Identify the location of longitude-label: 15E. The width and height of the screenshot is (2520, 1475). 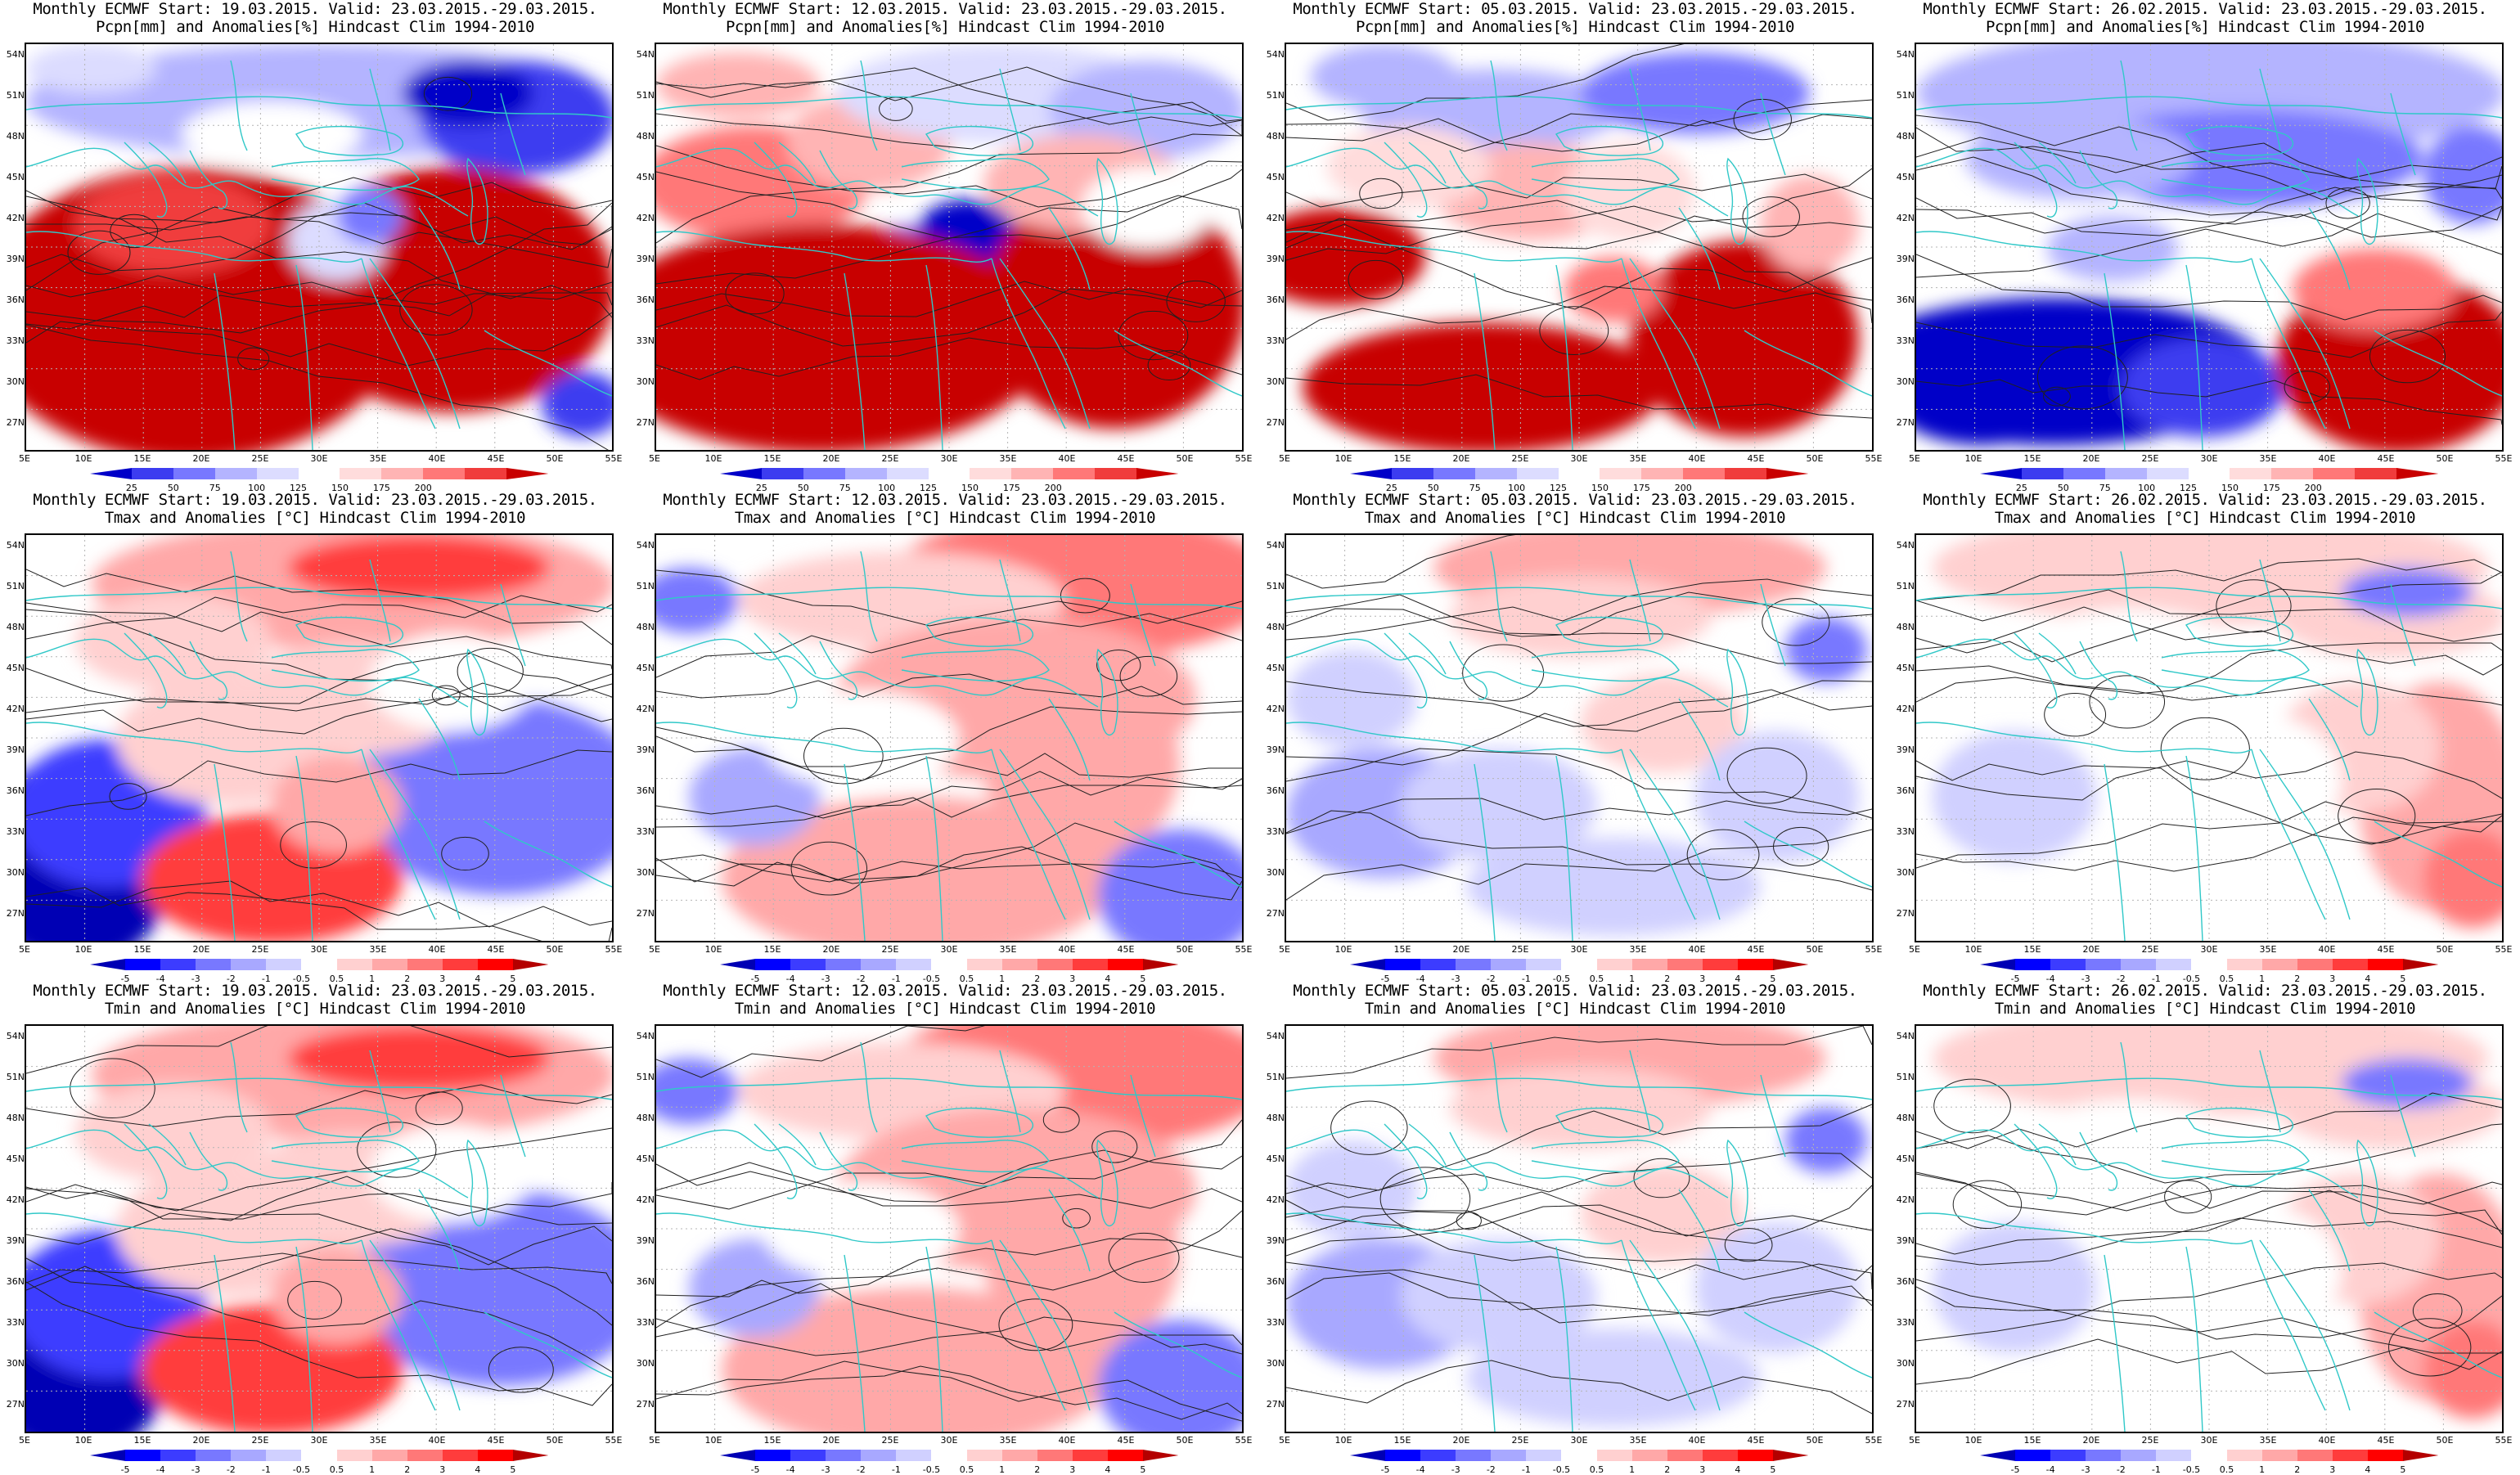
(772, 1441).